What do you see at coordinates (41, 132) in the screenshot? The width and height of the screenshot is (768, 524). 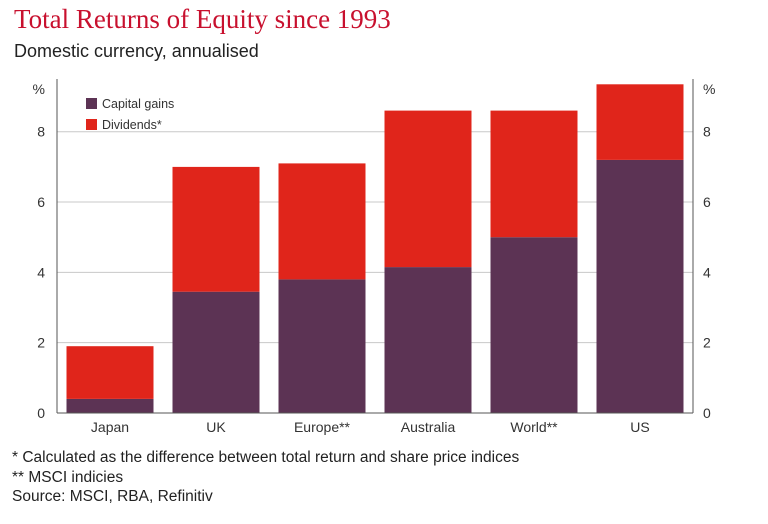 I see `y-tick-label-left: 8` at bounding box center [41, 132].